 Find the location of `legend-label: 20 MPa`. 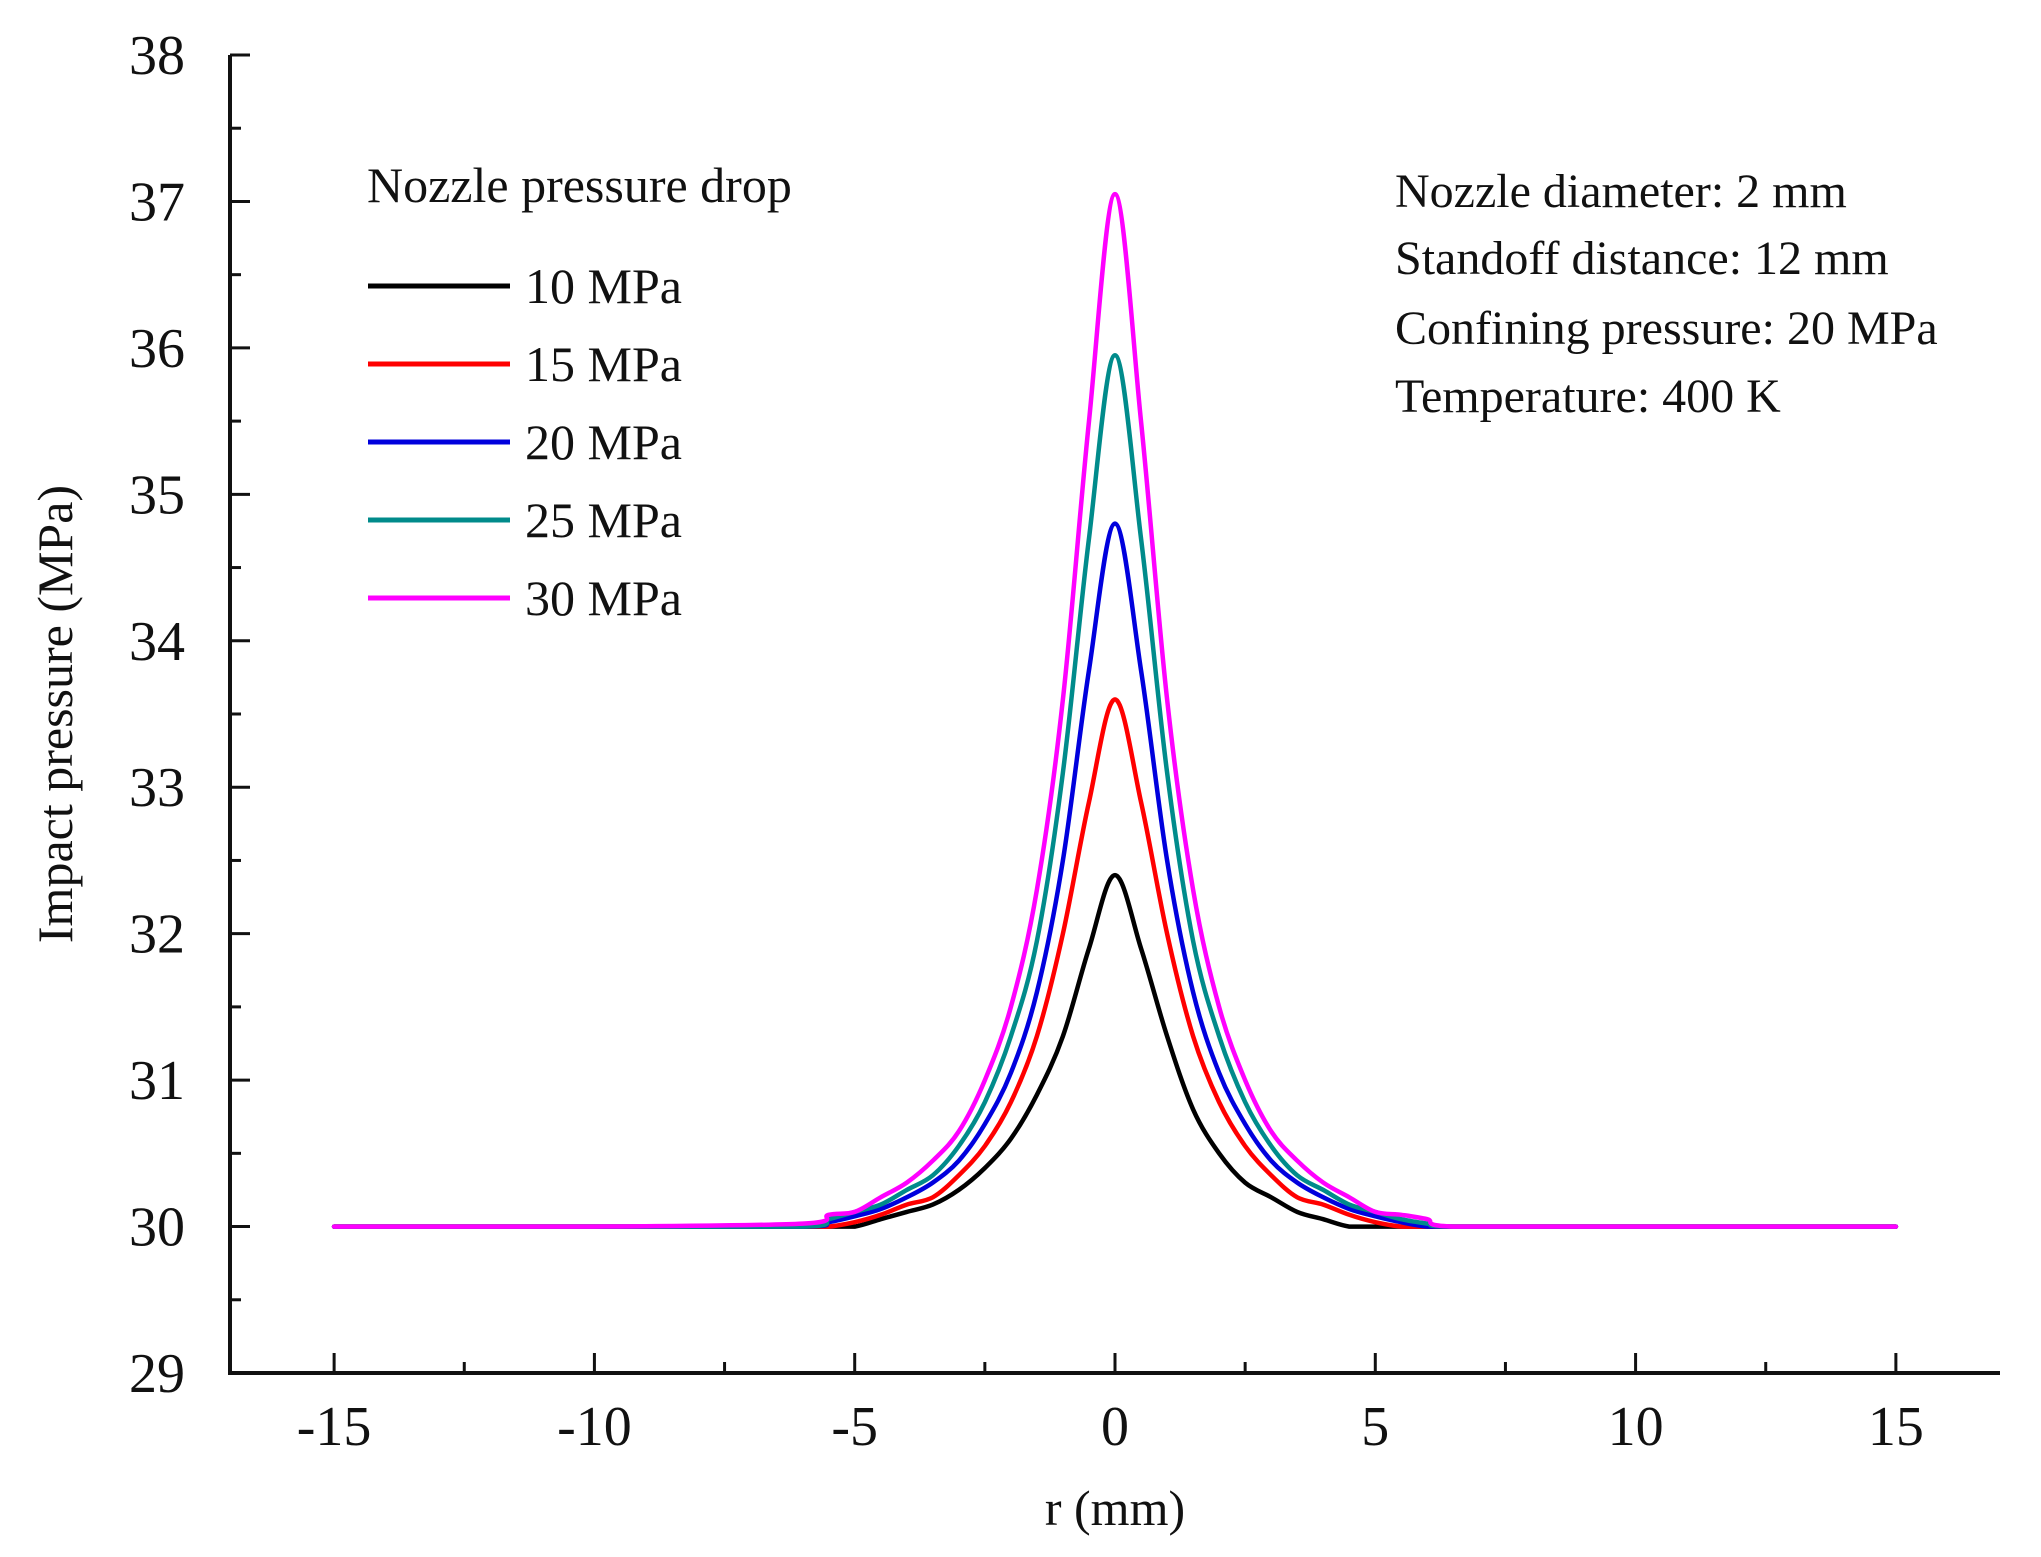

legend-label: 20 MPa is located at coordinates (603, 442).